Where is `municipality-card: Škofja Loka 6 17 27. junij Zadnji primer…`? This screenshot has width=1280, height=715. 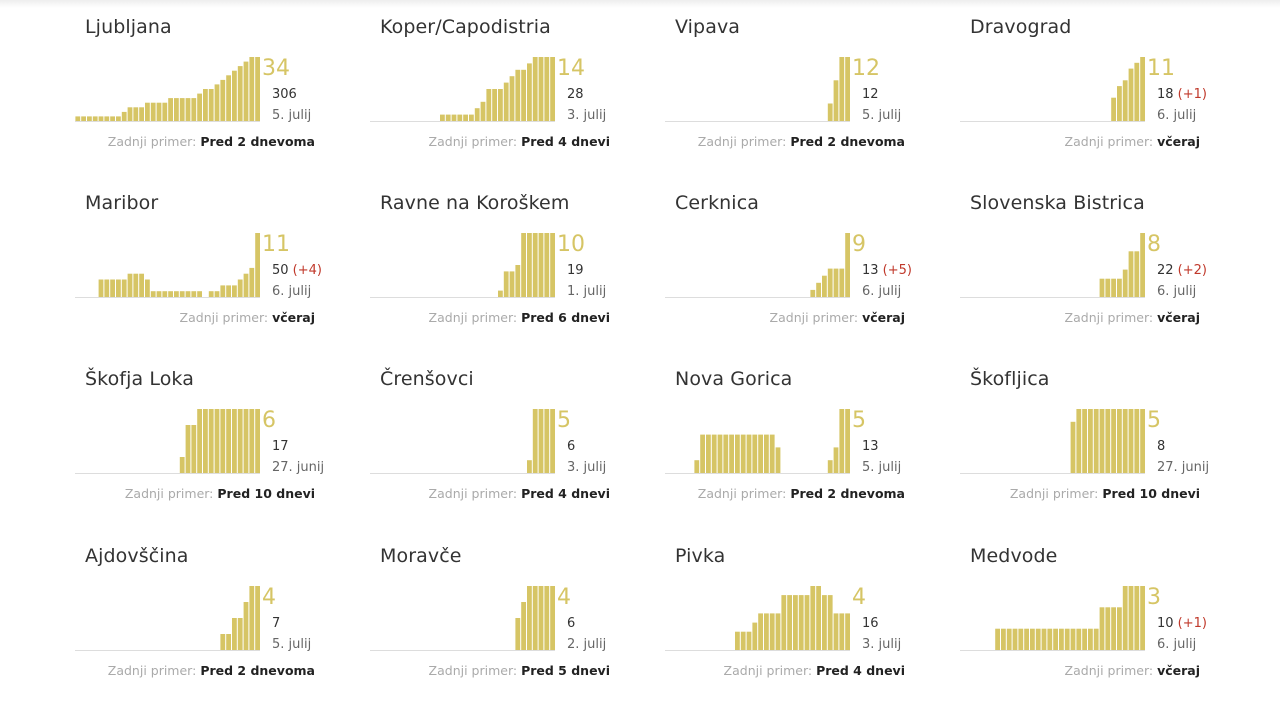 municipality-card: Škofja Loka 6 17 27. junij Zadnji primer… is located at coordinates (199, 437).